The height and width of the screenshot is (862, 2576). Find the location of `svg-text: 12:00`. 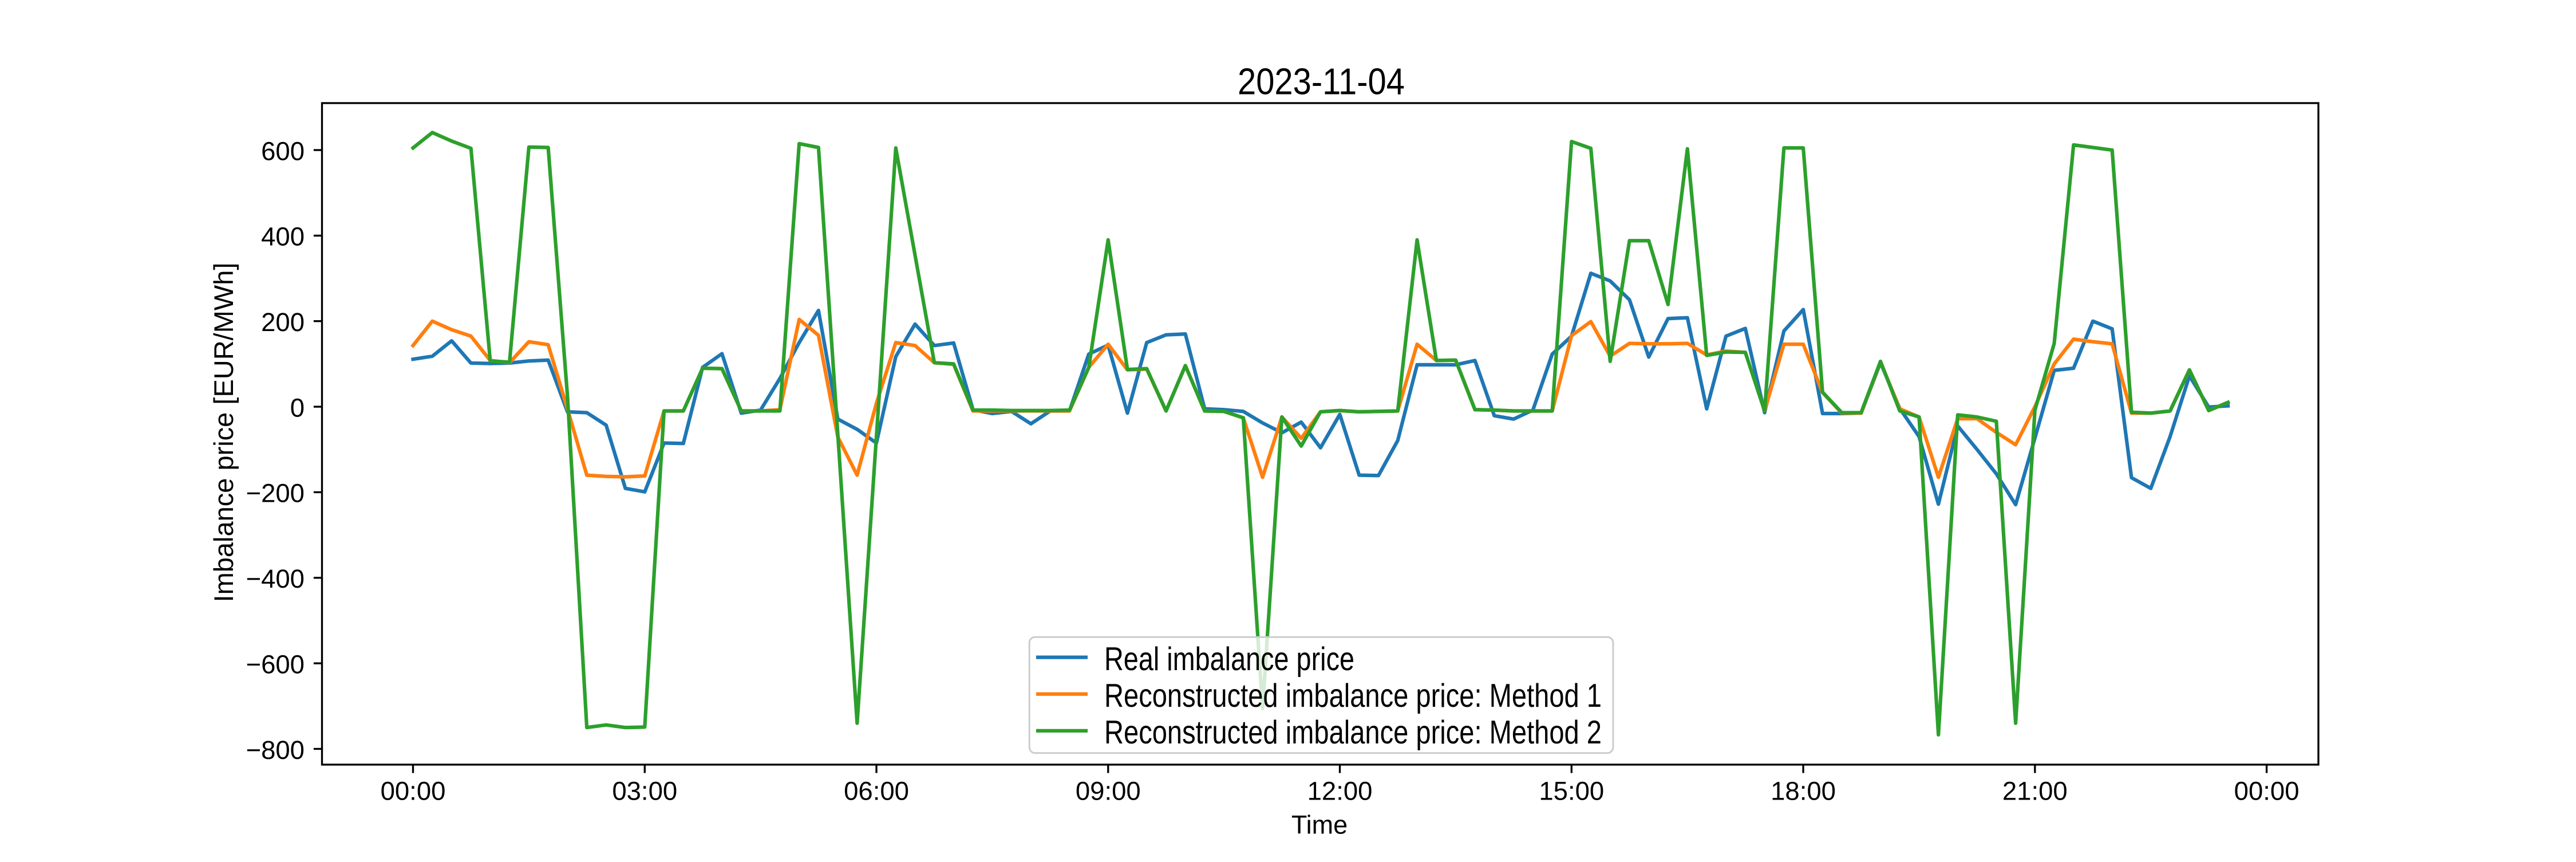

svg-text: 12:00 is located at coordinates (1340, 791).